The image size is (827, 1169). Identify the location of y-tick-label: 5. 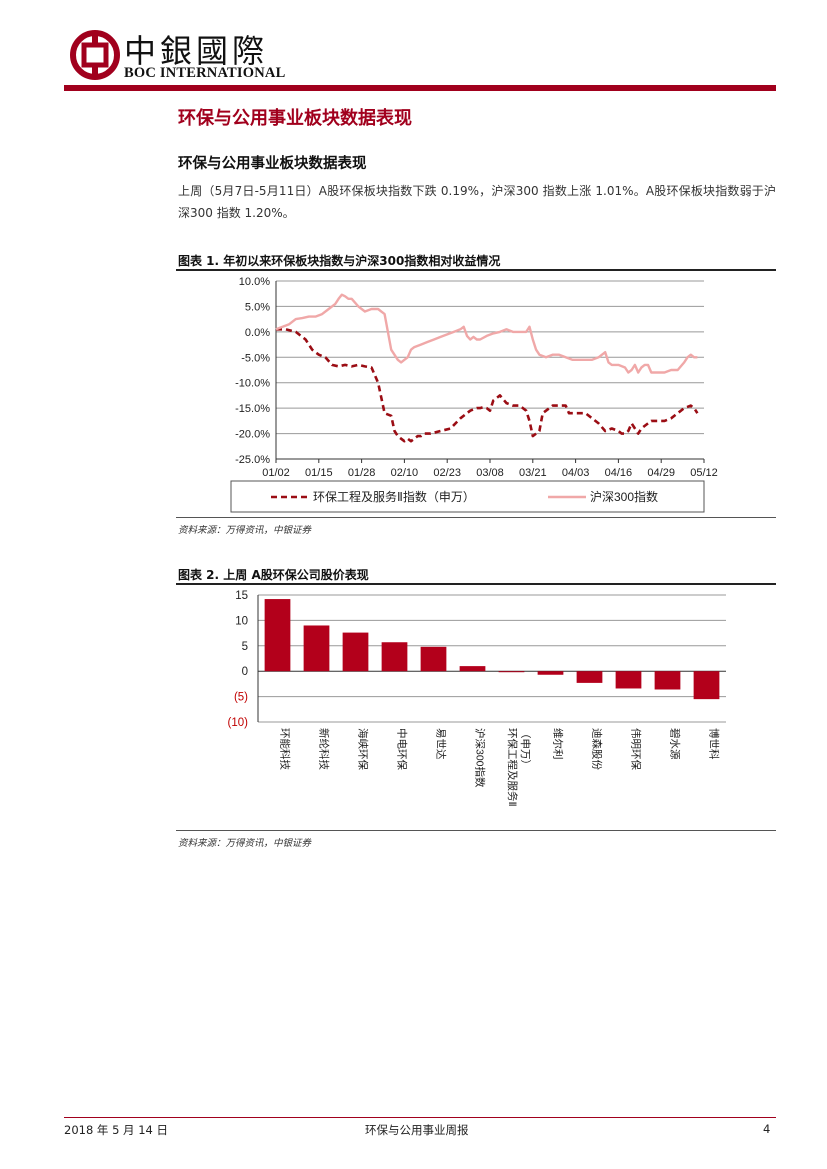
(245, 647).